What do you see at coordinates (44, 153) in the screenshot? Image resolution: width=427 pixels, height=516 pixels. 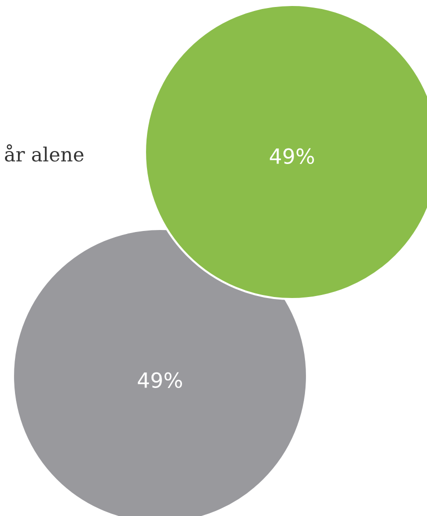 I see `text: år alene` at bounding box center [44, 153].